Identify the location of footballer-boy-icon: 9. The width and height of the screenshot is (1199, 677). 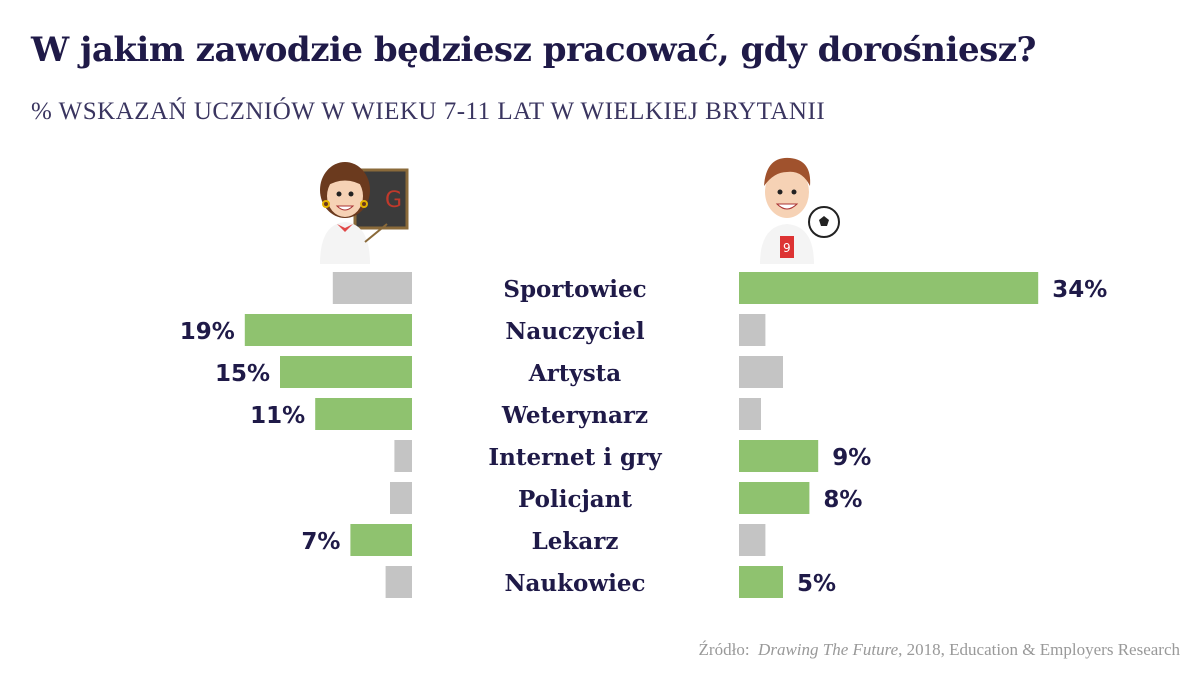
(800, 210).